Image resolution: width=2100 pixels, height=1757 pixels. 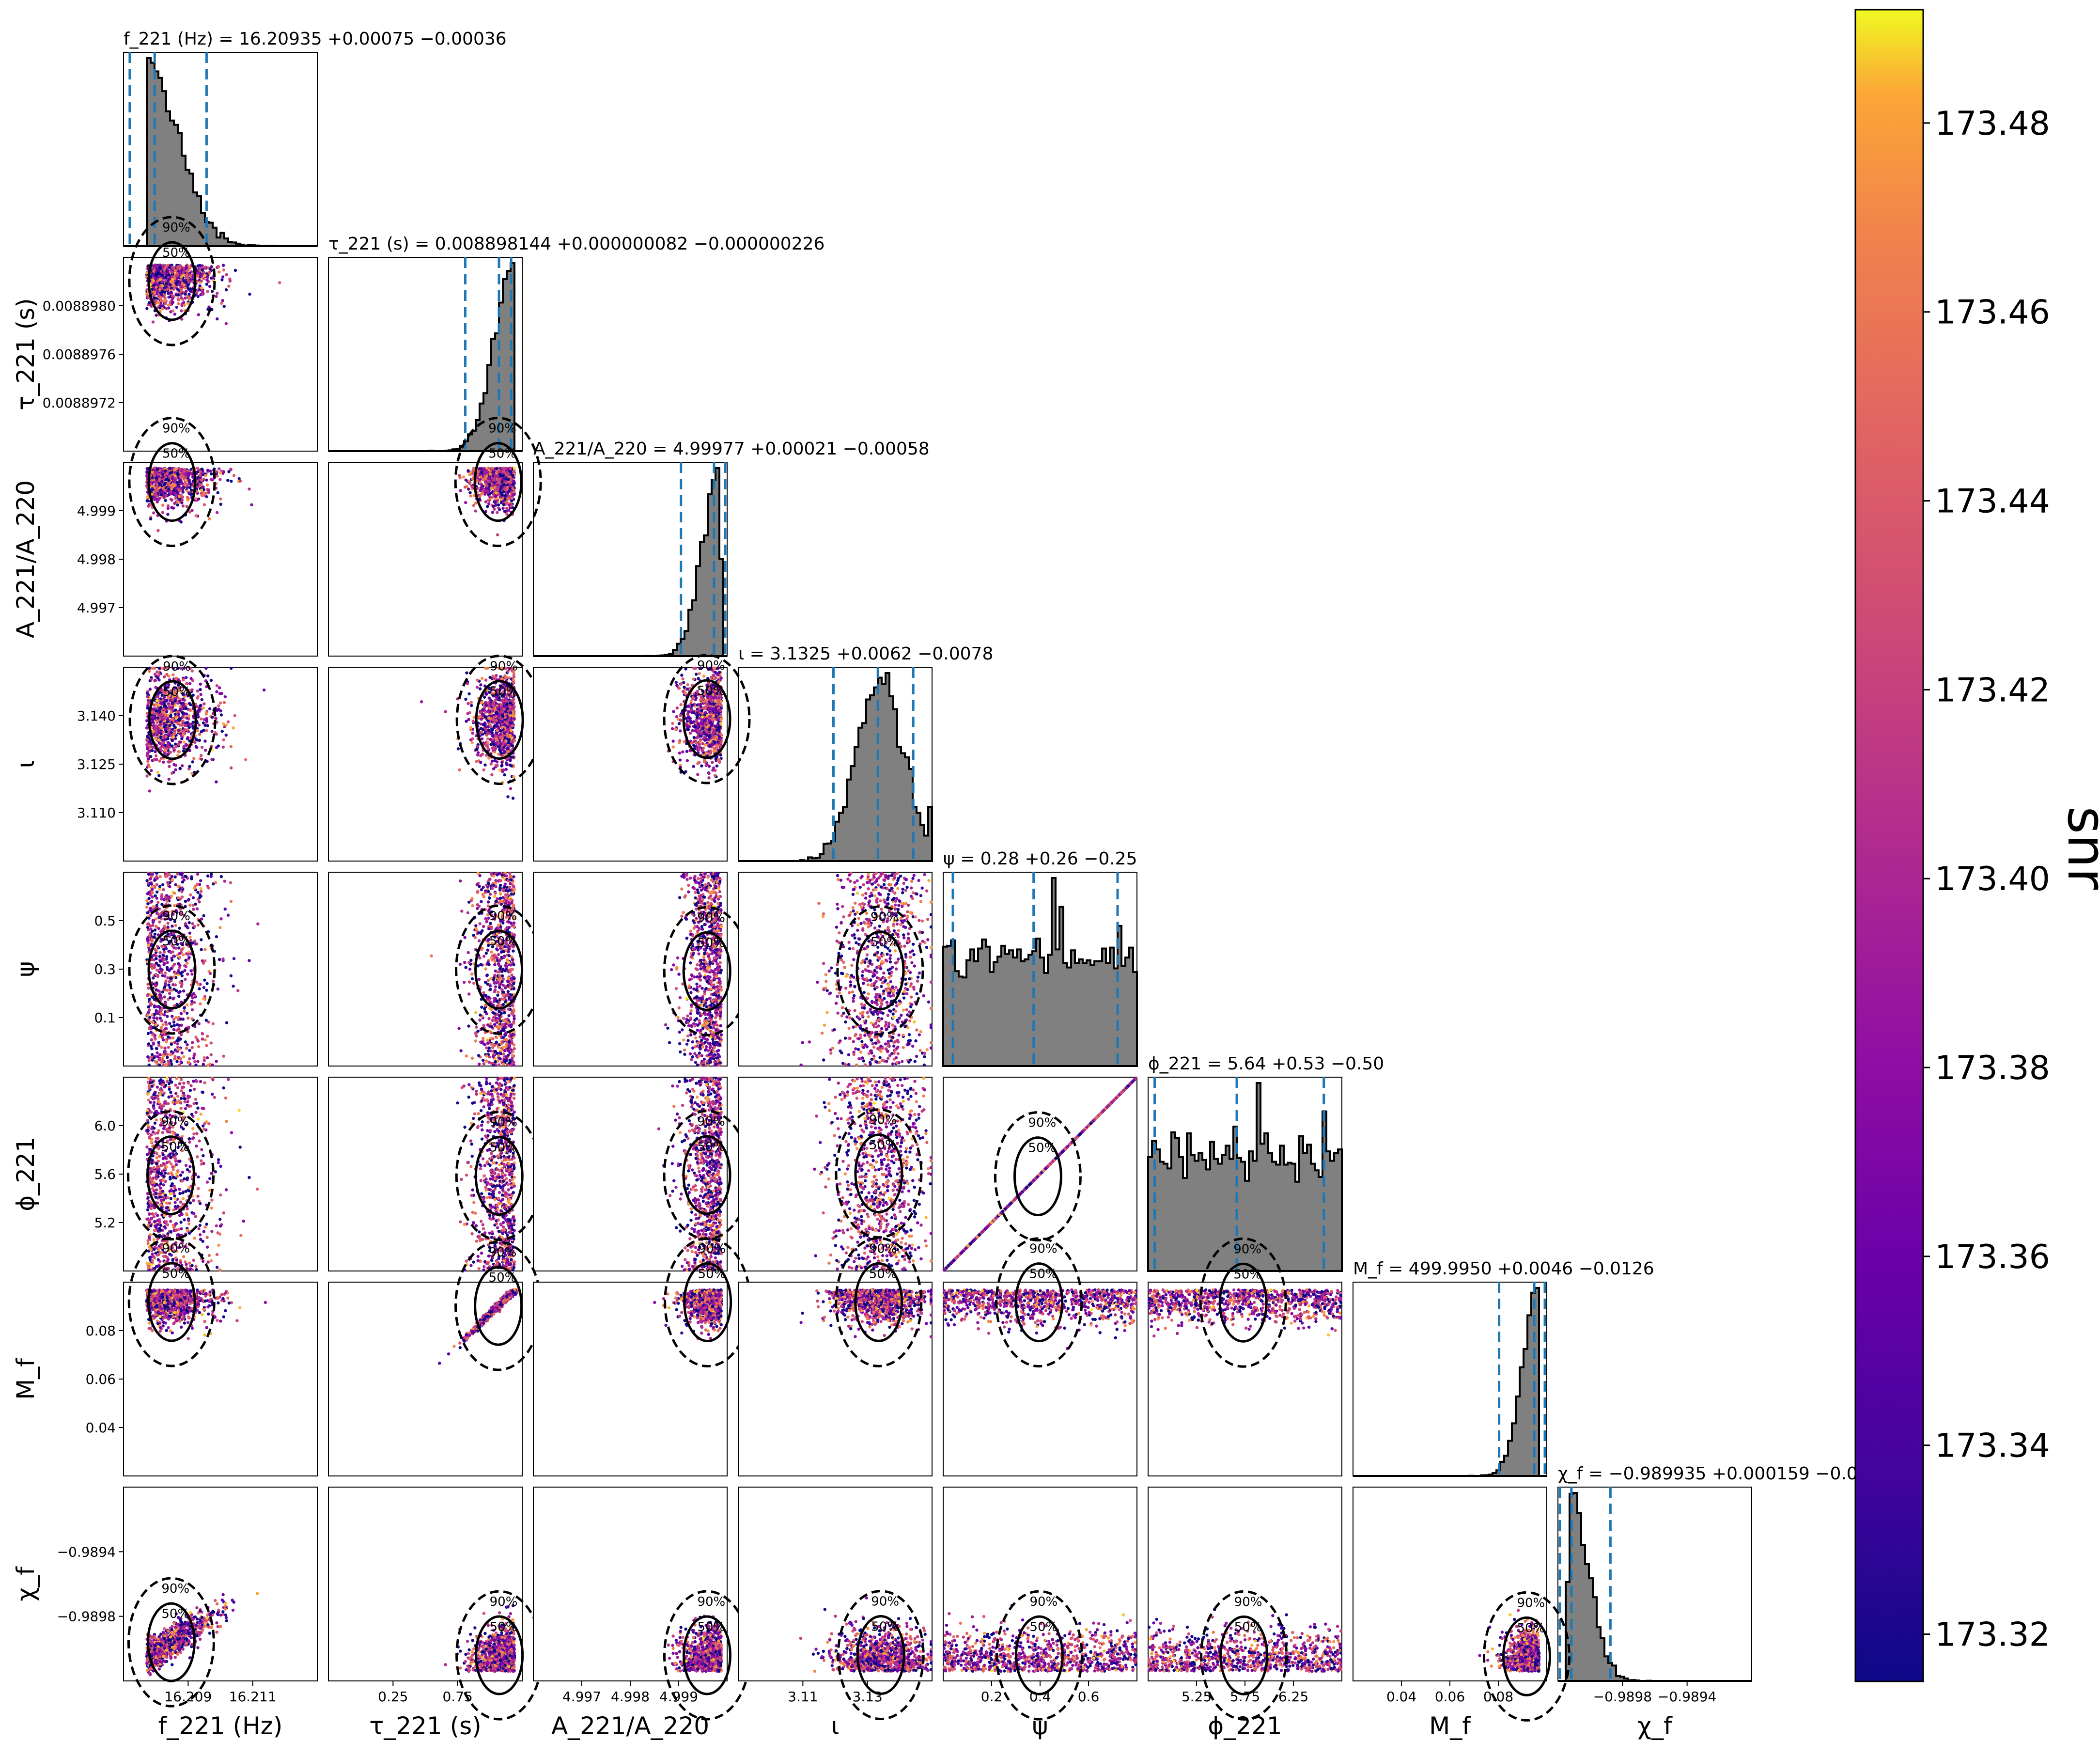 I want to click on histogram-psi: ψ = 0.28 +0.26 −0.25, so click(x=1040, y=958).